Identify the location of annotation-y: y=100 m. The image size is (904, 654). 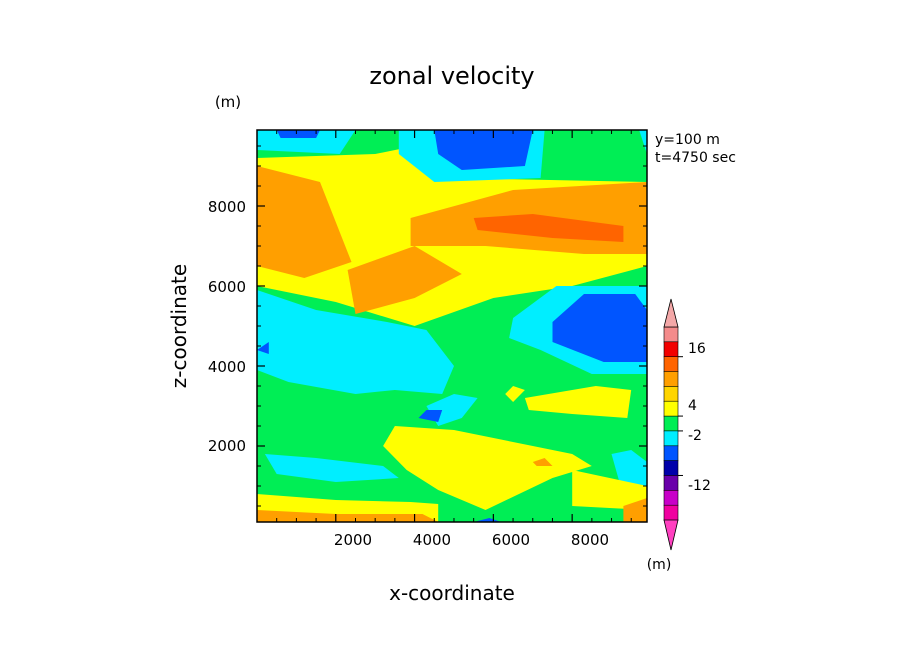
(687, 140).